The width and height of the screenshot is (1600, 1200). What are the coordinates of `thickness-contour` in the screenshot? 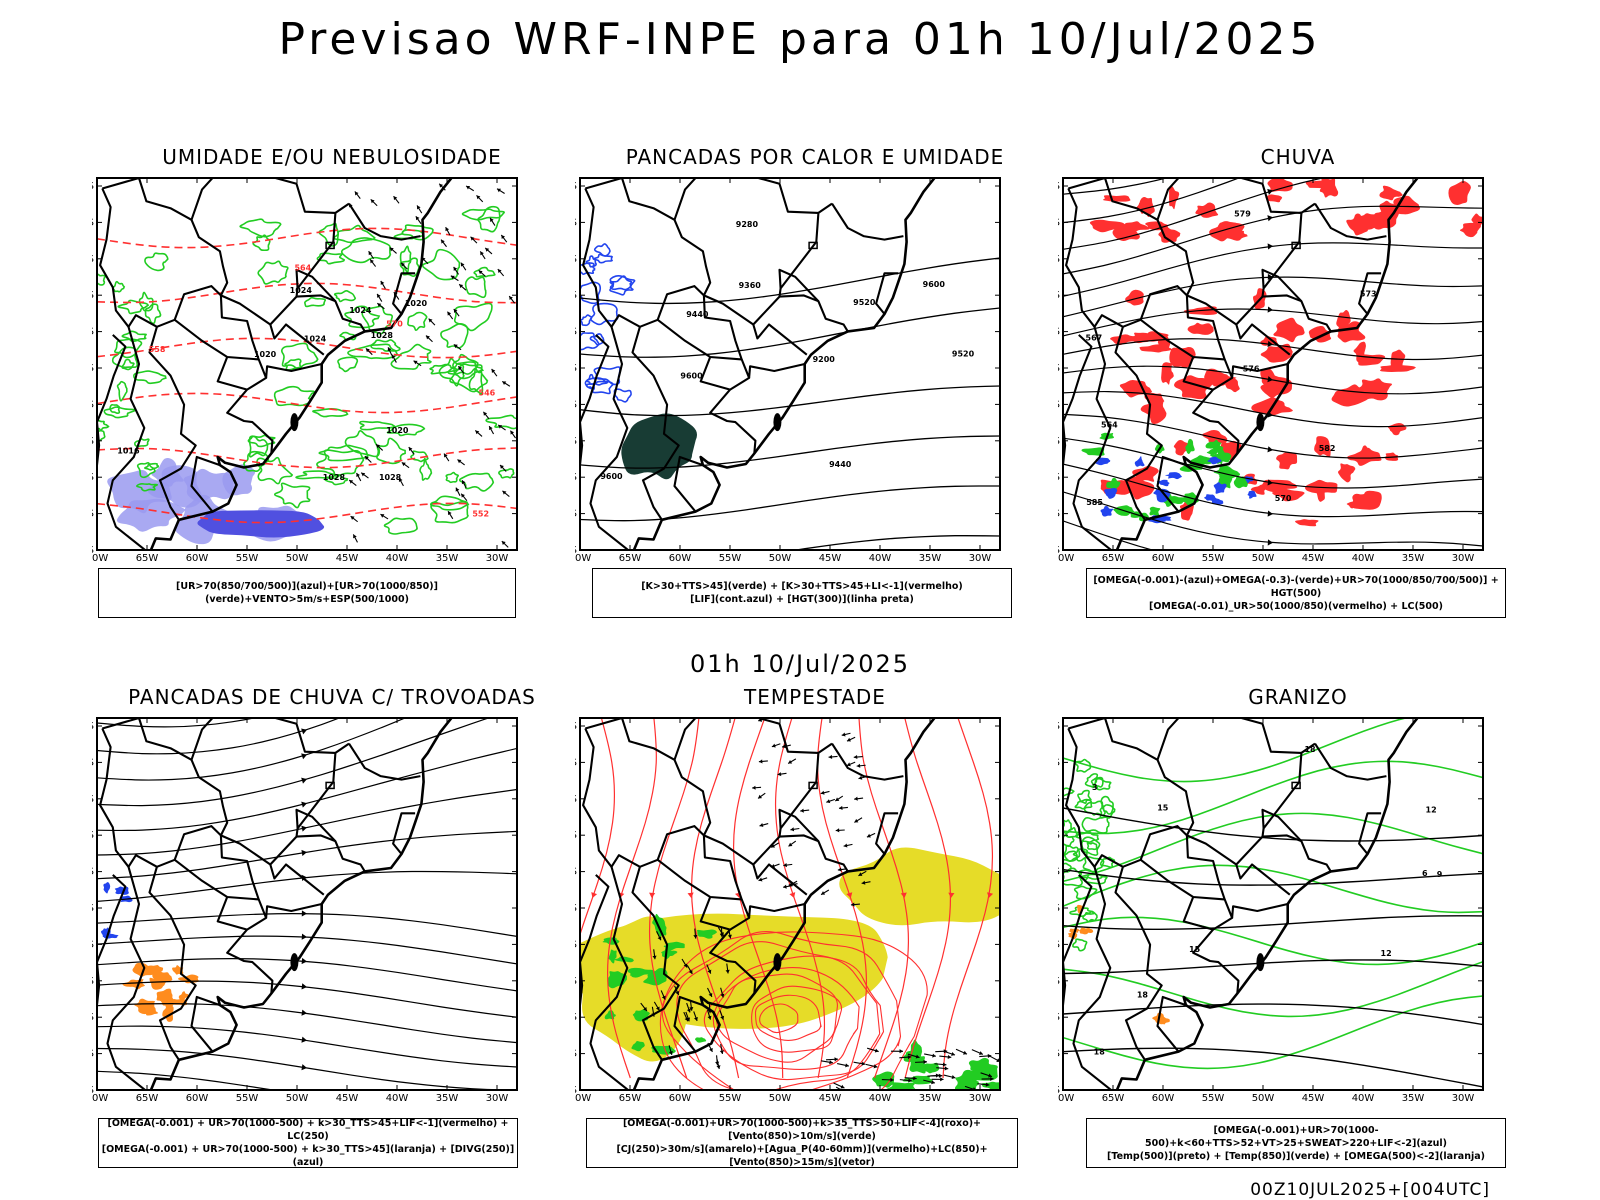 It's located at (307, 238).